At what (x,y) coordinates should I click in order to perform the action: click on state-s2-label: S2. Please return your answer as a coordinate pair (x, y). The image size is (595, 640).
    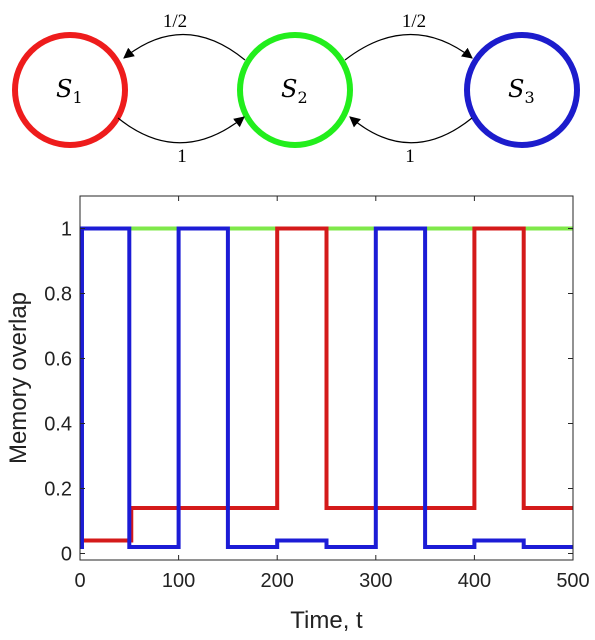
    Looking at the image, I should click on (294, 91).